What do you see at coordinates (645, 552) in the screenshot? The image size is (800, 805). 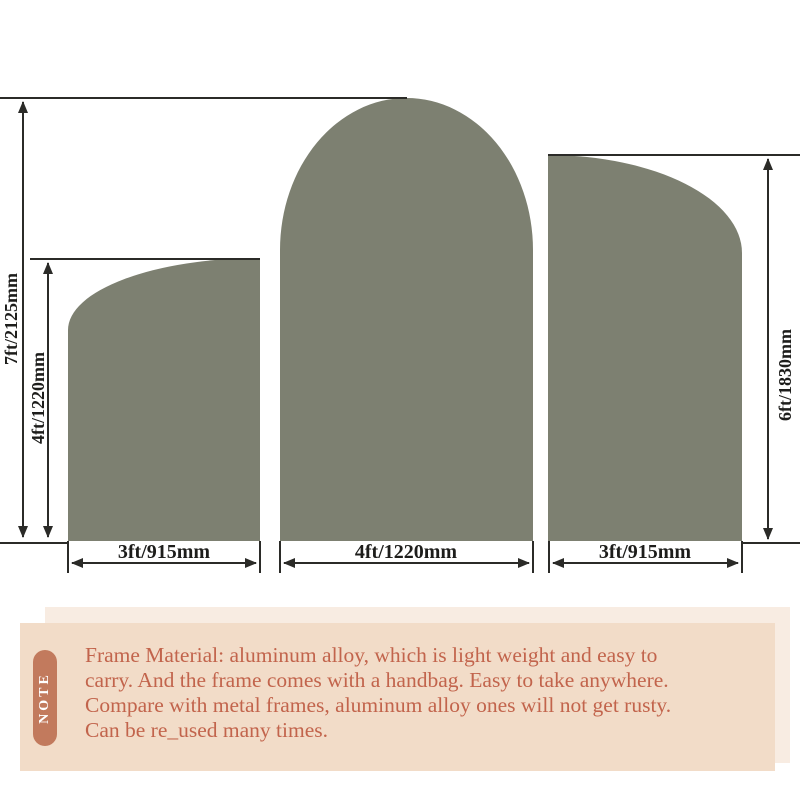 I see `label-width-right: 3ft/915mm` at bounding box center [645, 552].